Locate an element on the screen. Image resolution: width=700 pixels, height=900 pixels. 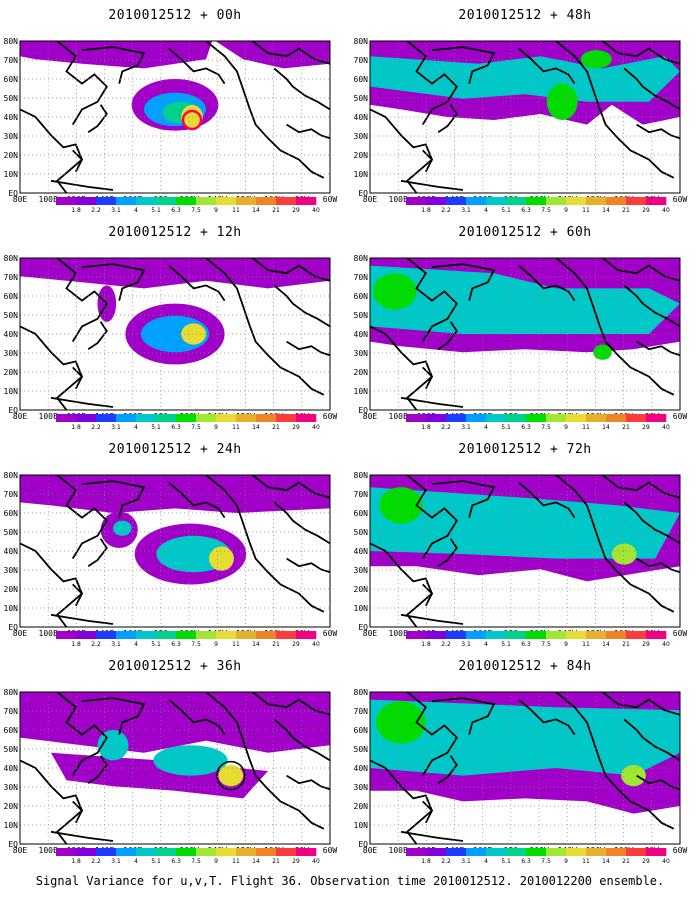
variance-band is located at coordinates (175, 722).